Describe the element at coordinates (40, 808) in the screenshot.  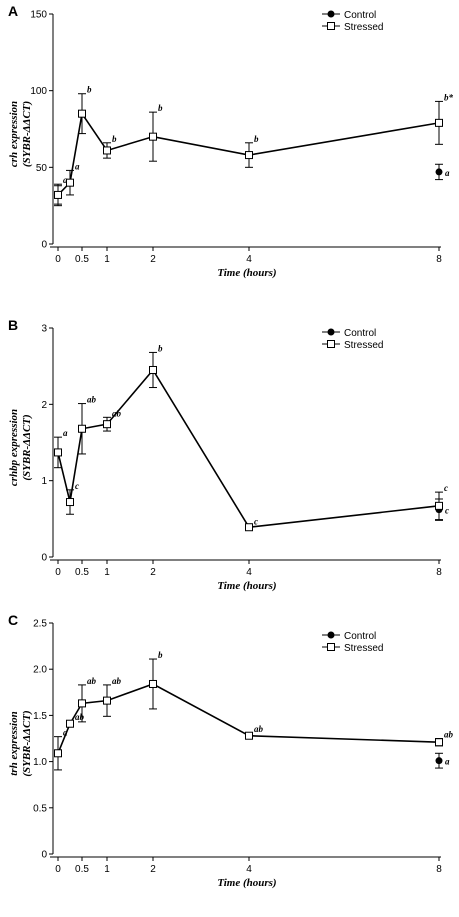
I see `y-tick-label: 0.5` at that location.